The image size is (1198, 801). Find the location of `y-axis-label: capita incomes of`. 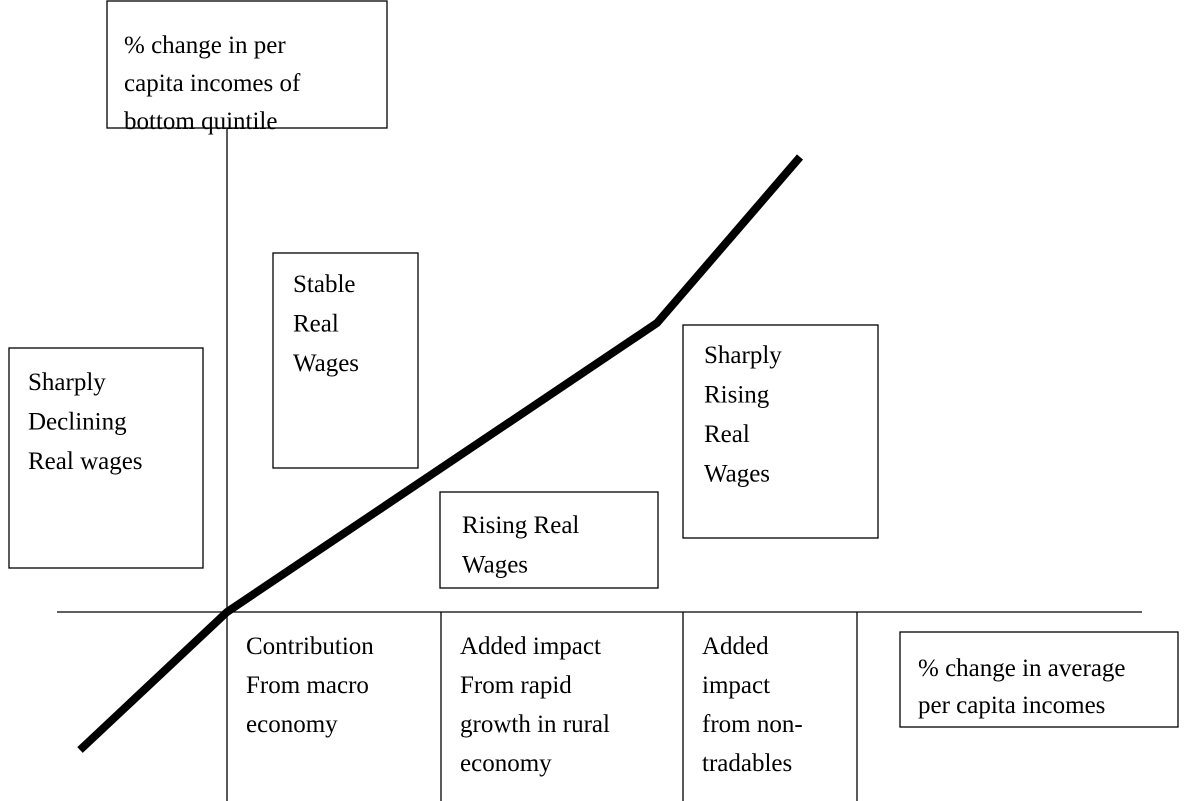

y-axis-label: capita incomes of is located at coordinates (212, 83).